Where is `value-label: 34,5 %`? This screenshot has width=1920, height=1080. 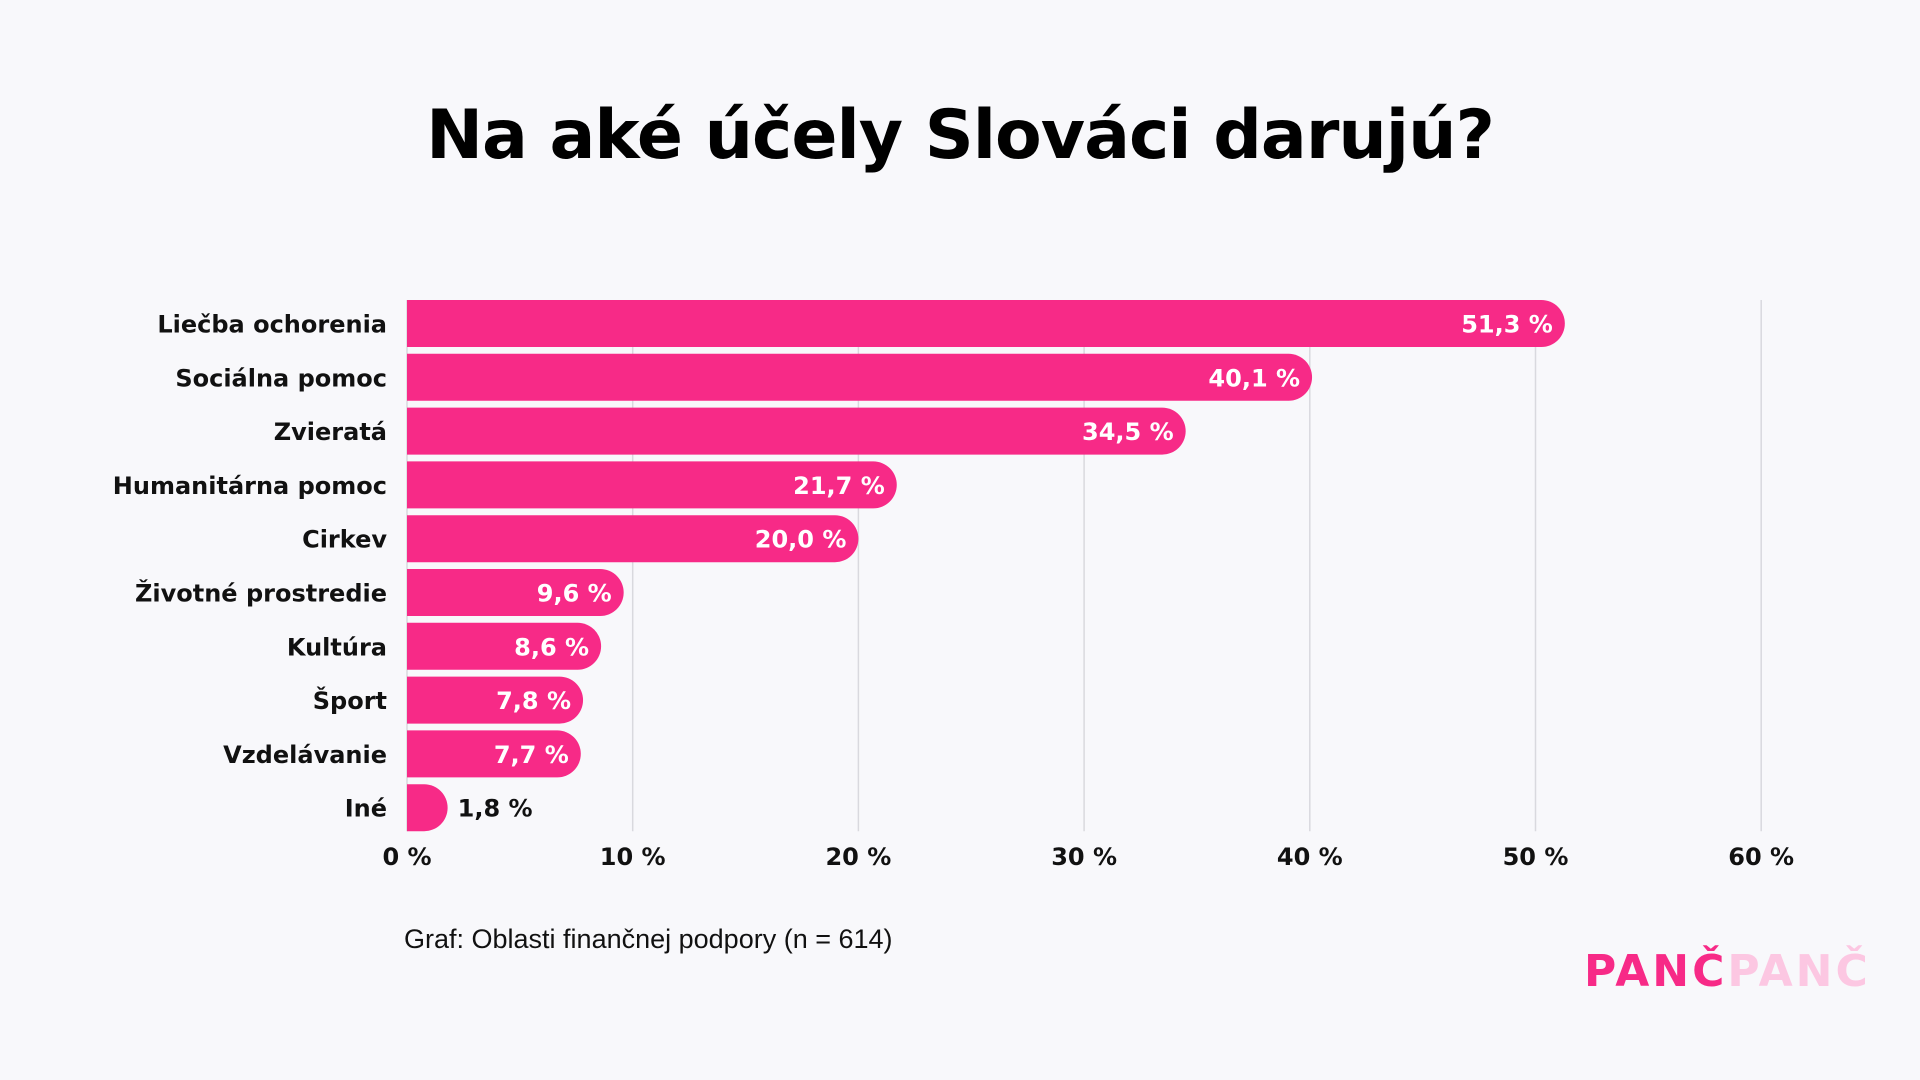 value-label: 34,5 % is located at coordinates (1128, 432).